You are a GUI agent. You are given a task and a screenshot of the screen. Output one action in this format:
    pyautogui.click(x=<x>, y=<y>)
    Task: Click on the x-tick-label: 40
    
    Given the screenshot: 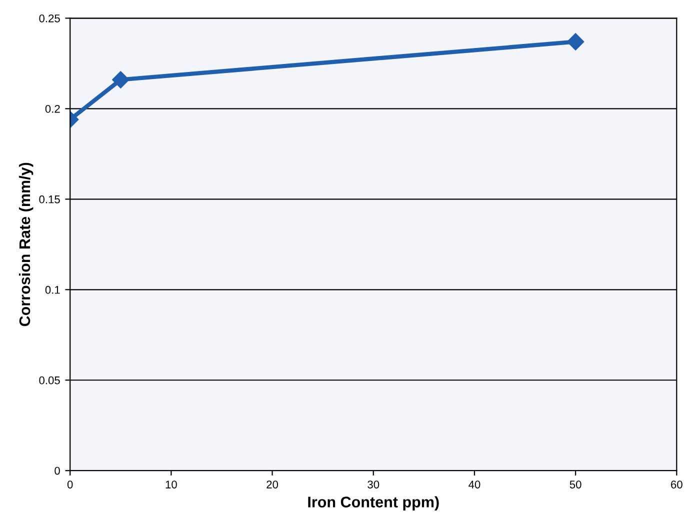 What is the action you would take?
    pyautogui.click(x=474, y=484)
    